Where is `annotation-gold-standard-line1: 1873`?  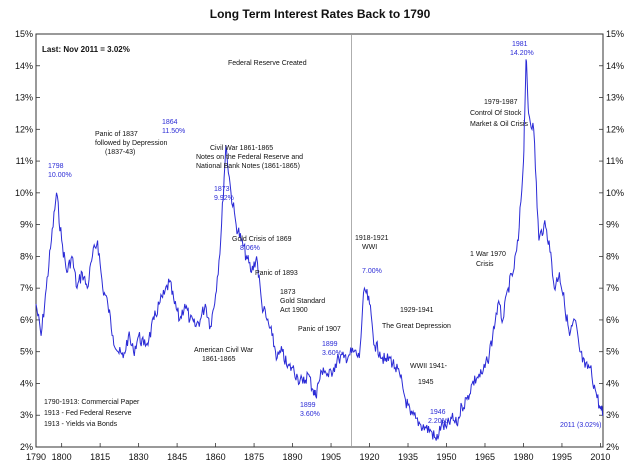
annotation-gold-standard-line1: 1873 is located at coordinates (288, 292).